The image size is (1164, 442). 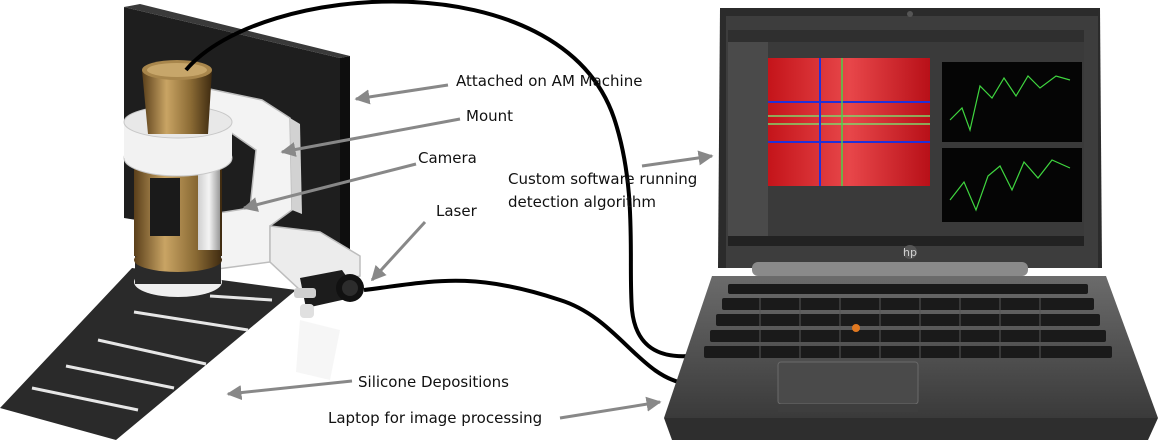 I want to click on arrow-camera, so click(x=329, y=187).